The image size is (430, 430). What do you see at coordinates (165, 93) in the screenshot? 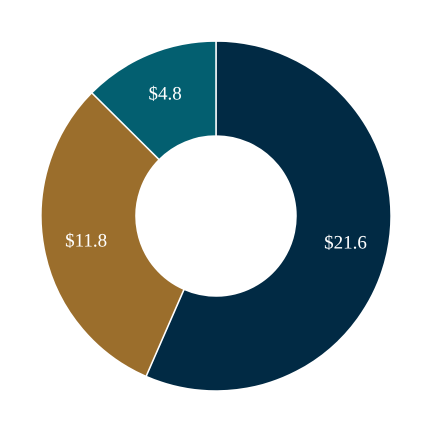
I see `data-label: $4.8` at bounding box center [165, 93].